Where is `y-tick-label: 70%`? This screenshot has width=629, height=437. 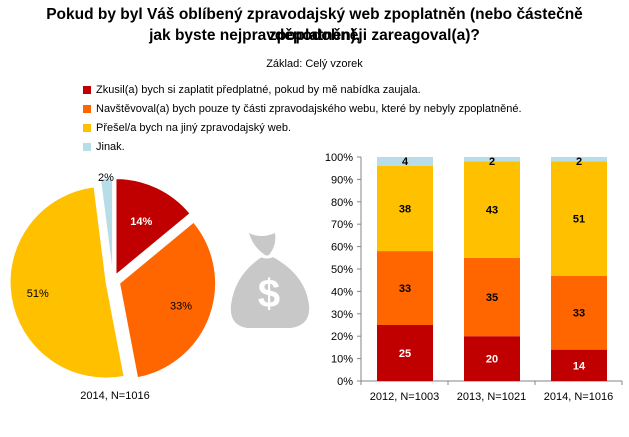 y-tick-label: 70% is located at coordinates (342, 225).